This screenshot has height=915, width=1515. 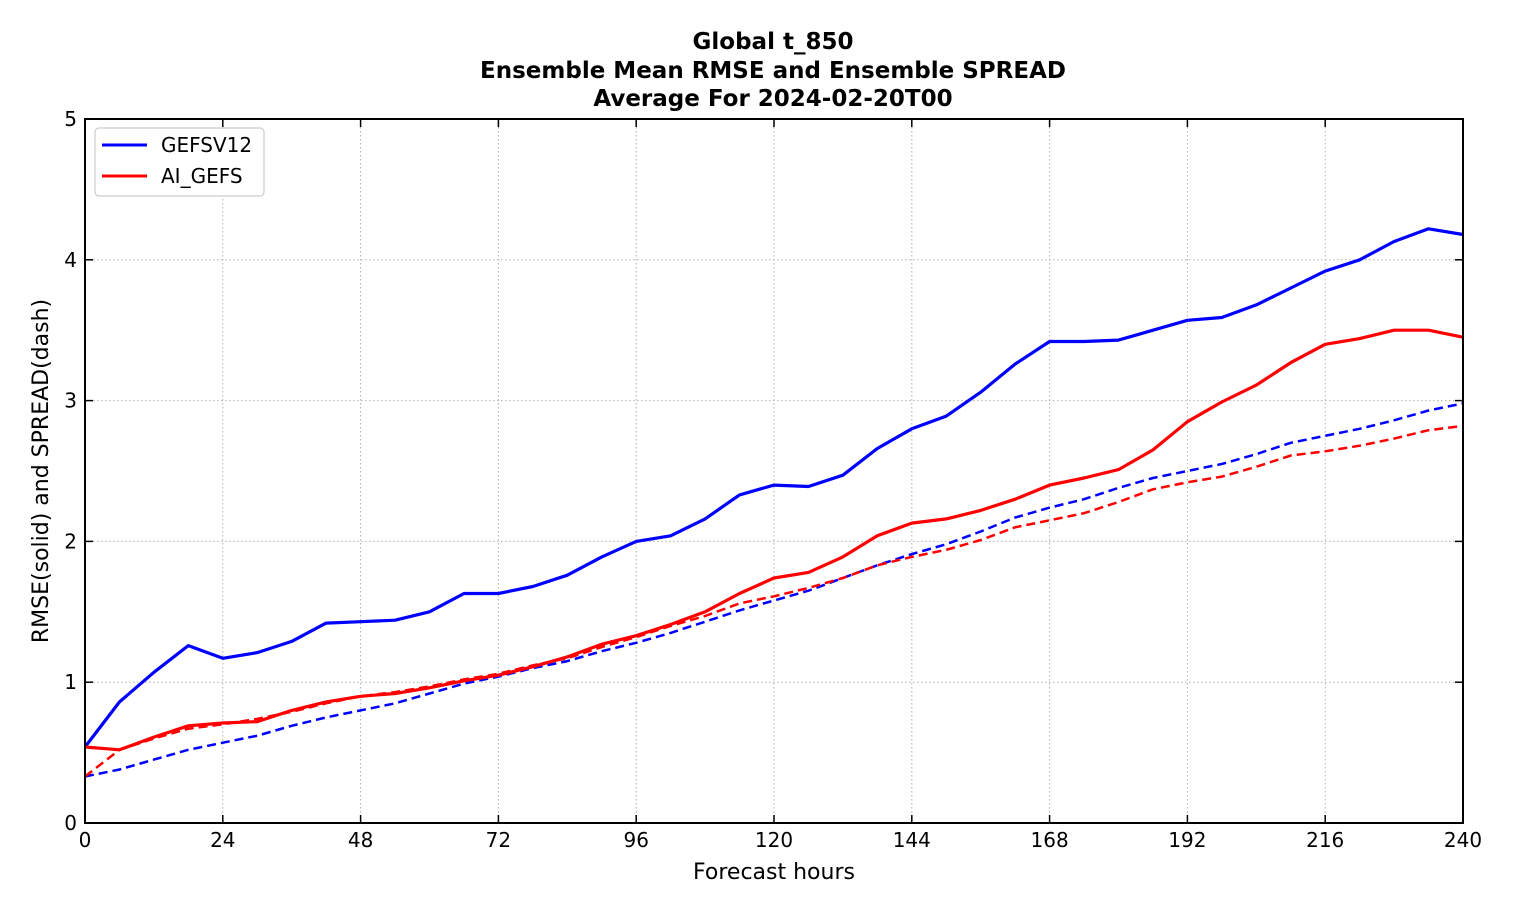 What do you see at coordinates (179, 162) in the screenshot?
I see `legend: GEFSV12 AI_GEFS` at bounding box center [179, 162].